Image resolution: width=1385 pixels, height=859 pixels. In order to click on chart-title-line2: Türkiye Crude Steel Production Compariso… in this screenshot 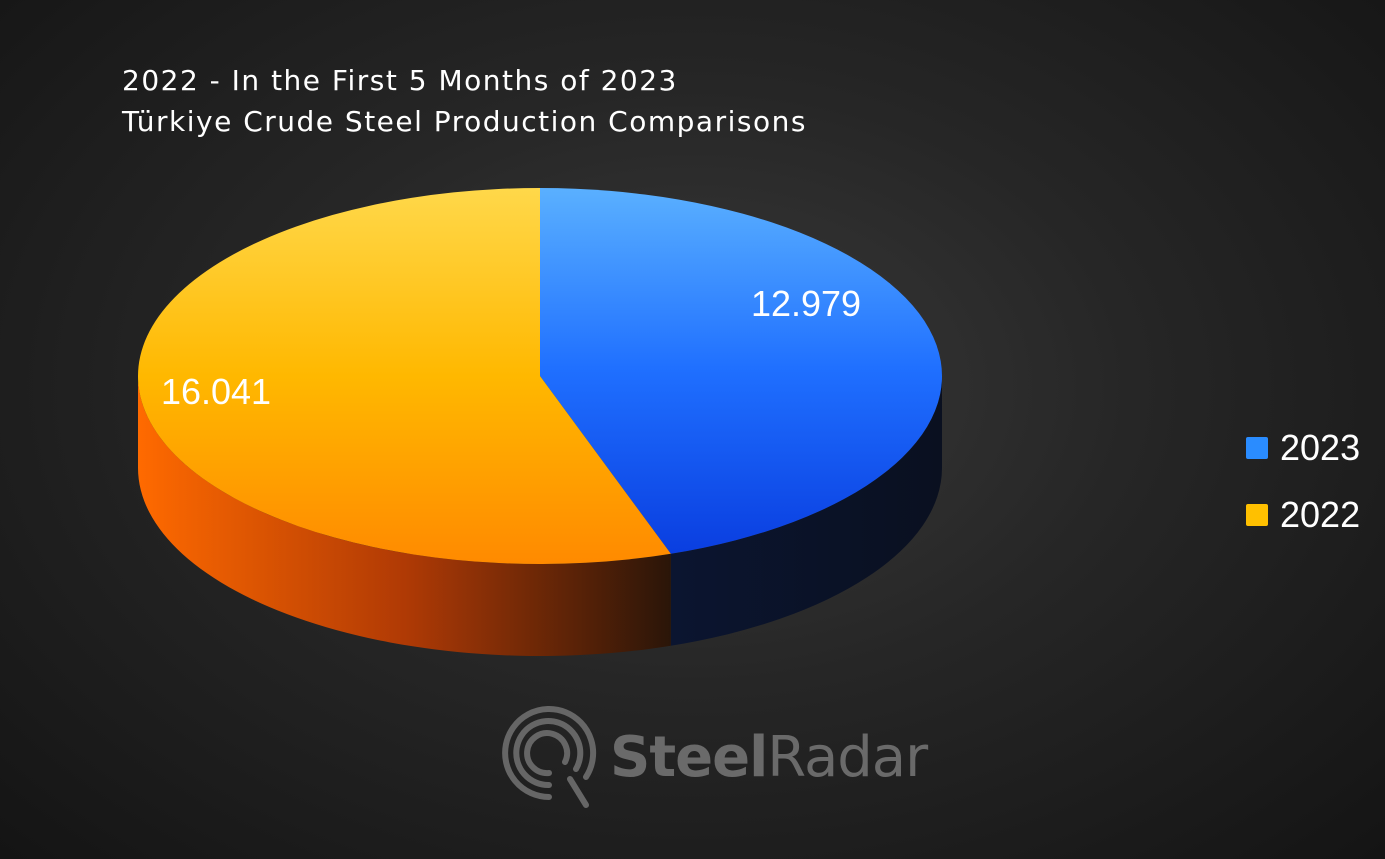, I will do `click(464, 121)`.